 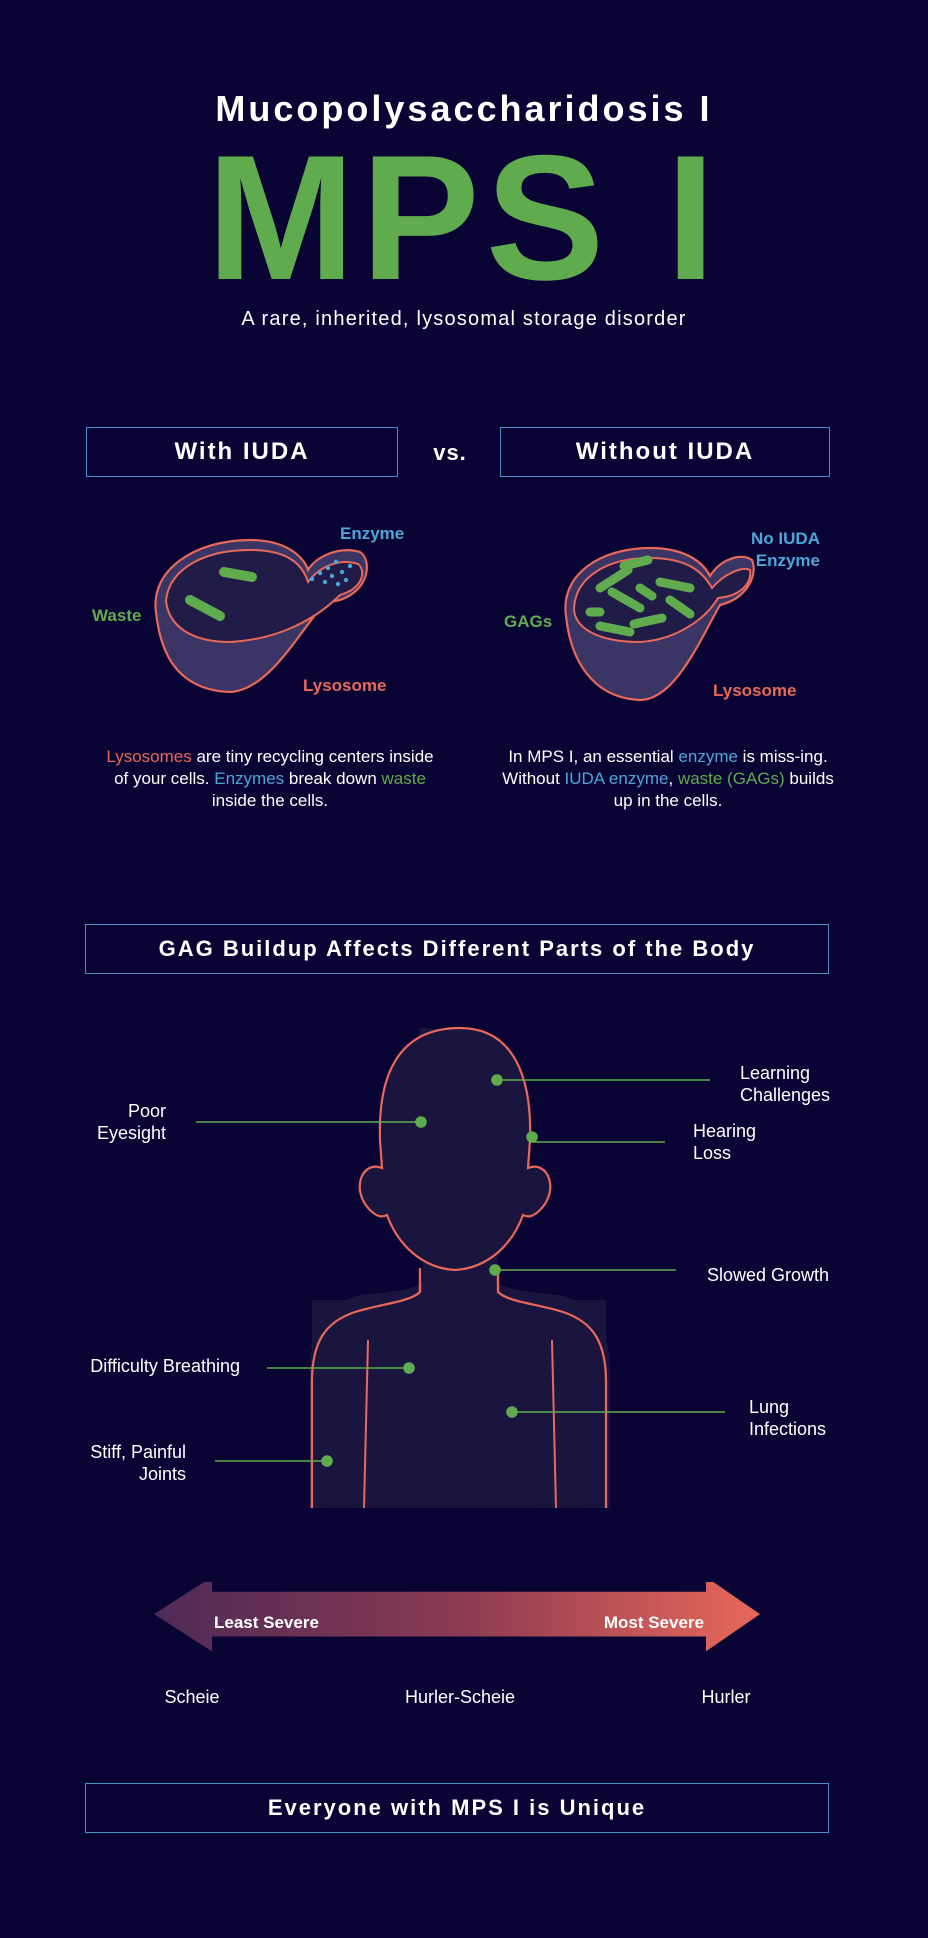 What do you see at coordinates (460, 1267) in the screenshot?
I see `body-silhouette-icon` at bounding box center [460, 1267].